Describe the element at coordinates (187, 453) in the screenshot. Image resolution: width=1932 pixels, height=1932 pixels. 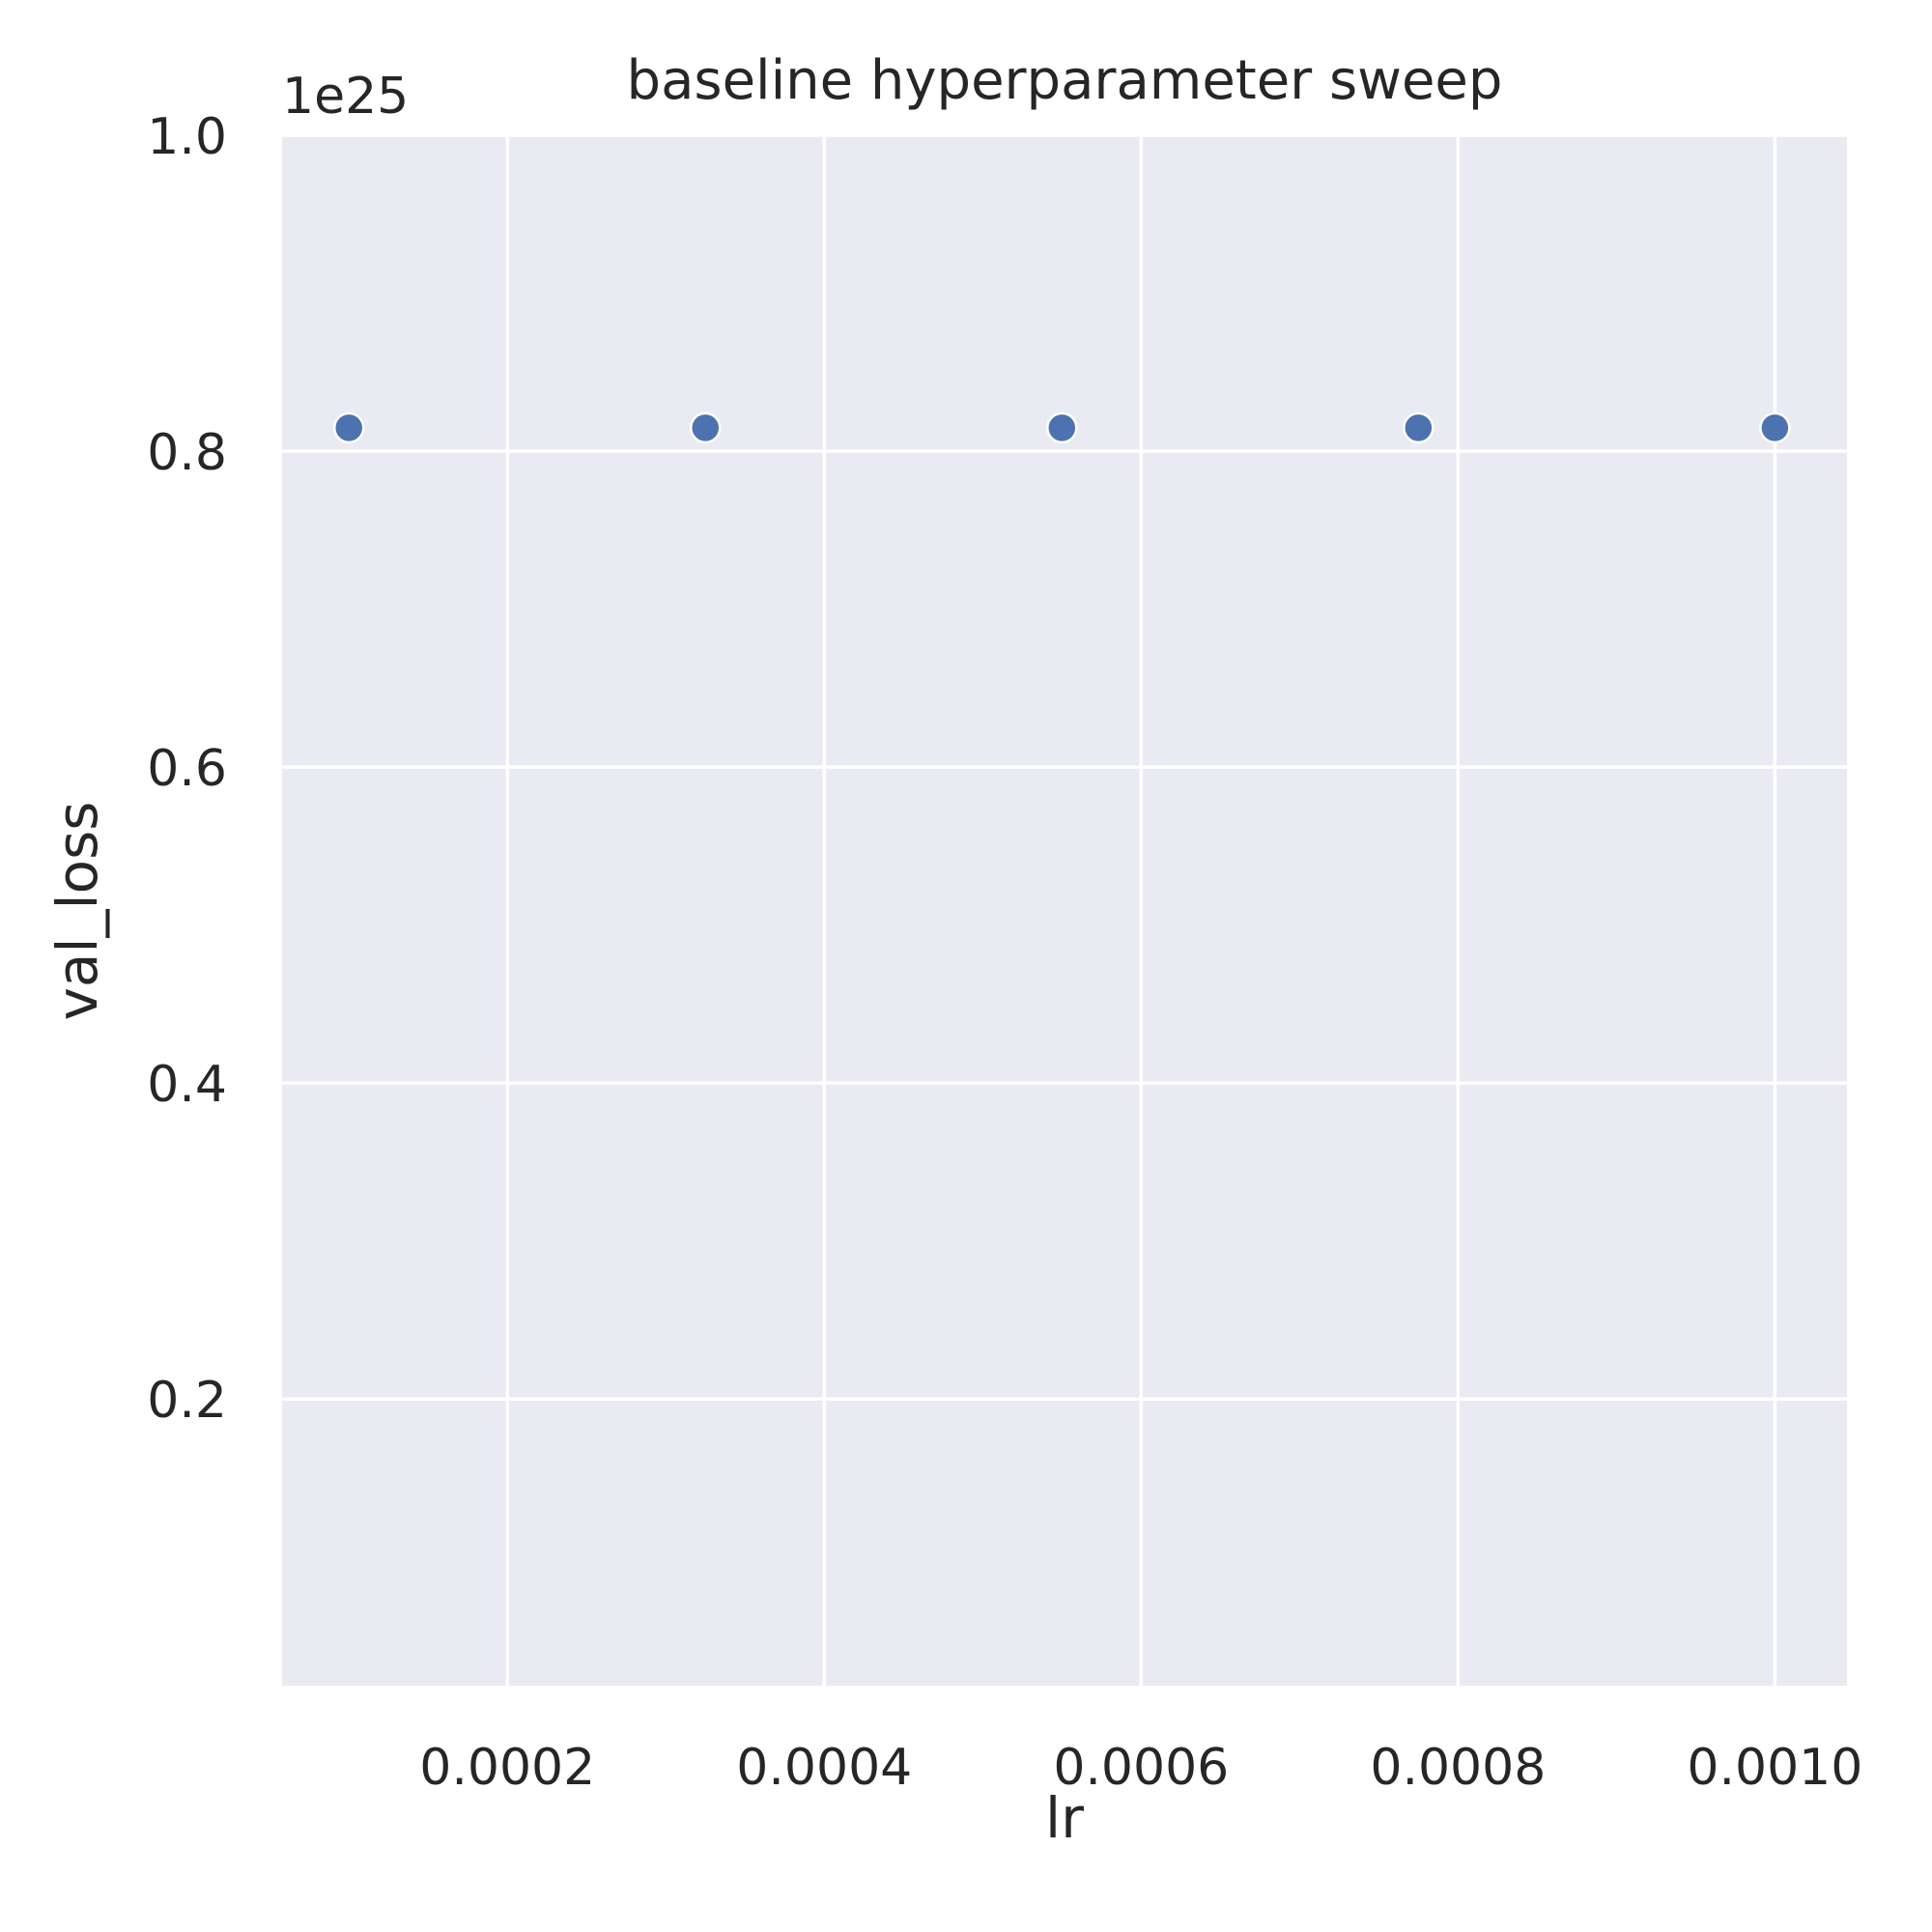
I see `y-tick-label: 0.8` at that location.